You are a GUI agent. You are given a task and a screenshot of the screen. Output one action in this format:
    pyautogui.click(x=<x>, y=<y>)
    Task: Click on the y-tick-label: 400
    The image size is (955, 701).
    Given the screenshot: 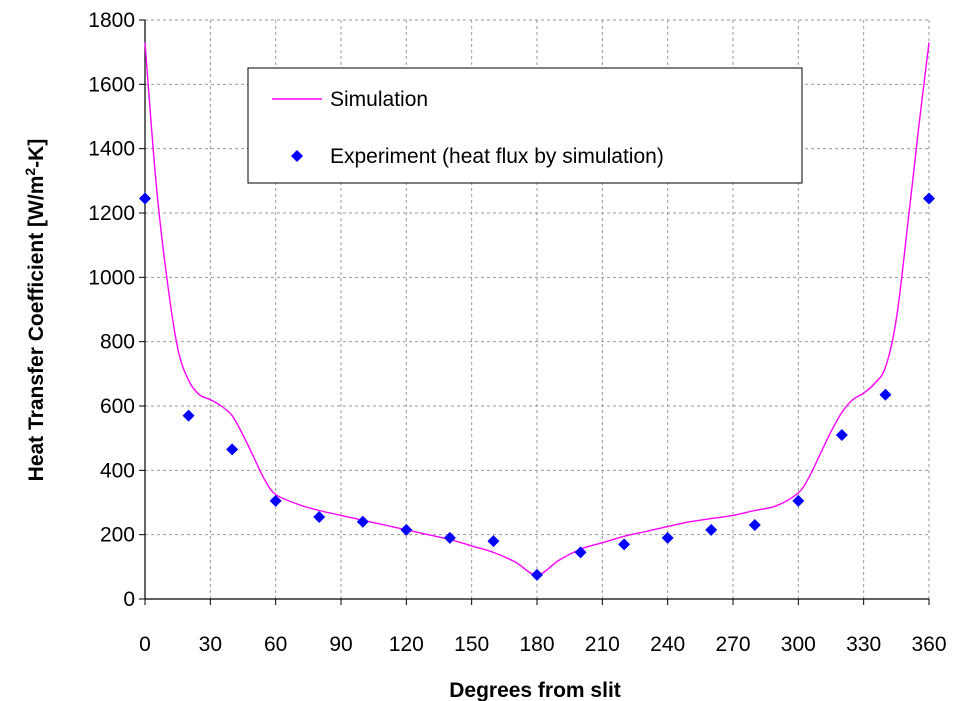 What is the action you would take?
    pyautogui.click(x=117, y=470)
    